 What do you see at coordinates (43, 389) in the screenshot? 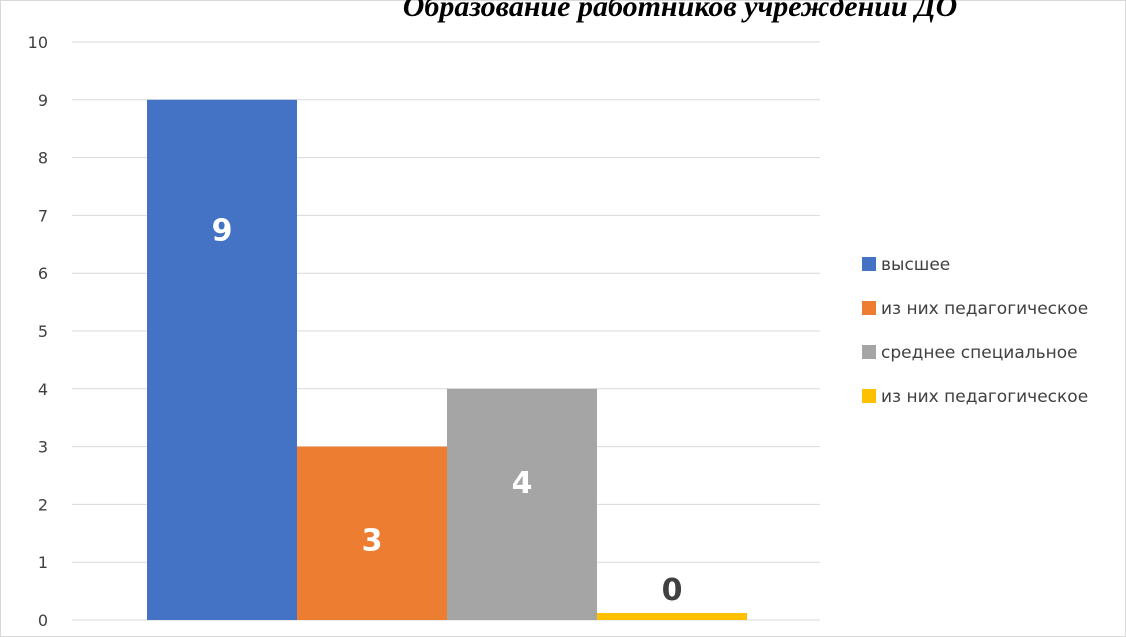
I see `y-tick-label: 4` at bounding box center [43, 389].